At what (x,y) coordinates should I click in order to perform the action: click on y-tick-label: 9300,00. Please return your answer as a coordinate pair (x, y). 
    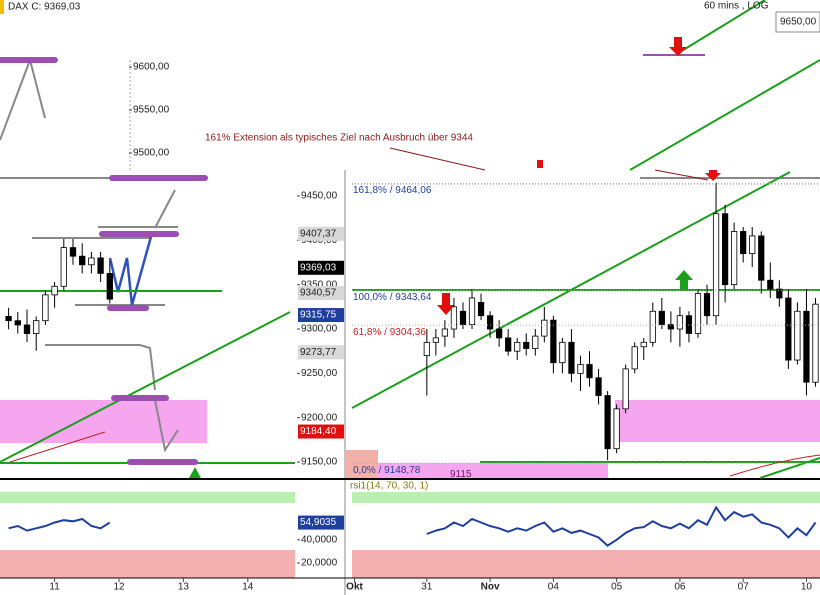
    Looking at the image, I should click on (319, 329).